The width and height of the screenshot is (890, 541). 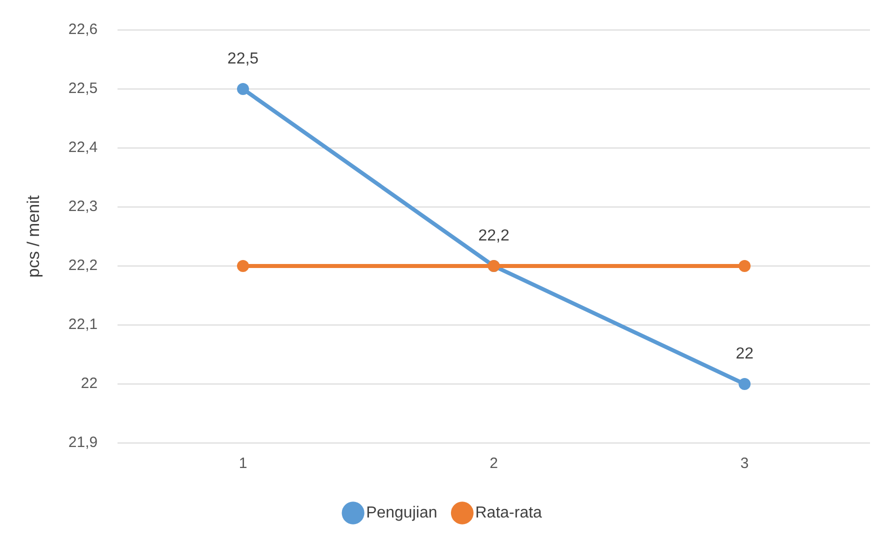 I want to click on data-label: 22, so click(x=745, y=353).